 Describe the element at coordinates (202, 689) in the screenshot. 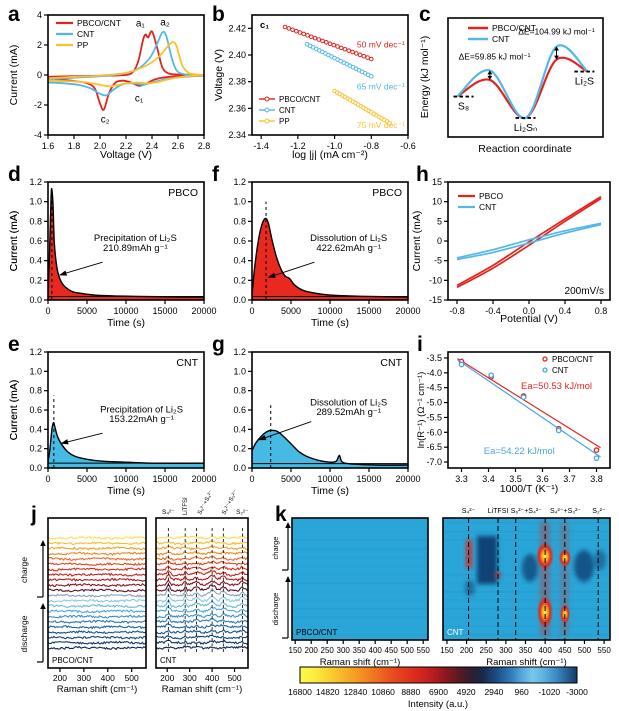

I see `svg-text: Raman shift (cm⁻¹)` at that location.